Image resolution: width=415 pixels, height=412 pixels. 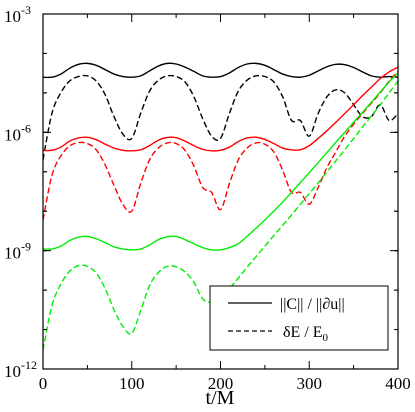 I want to click on x-axis-label: t/M, so click(x=220, y=398).